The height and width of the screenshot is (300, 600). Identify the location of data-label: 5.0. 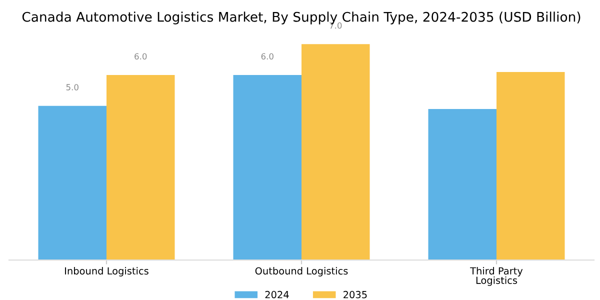
(72, 87).